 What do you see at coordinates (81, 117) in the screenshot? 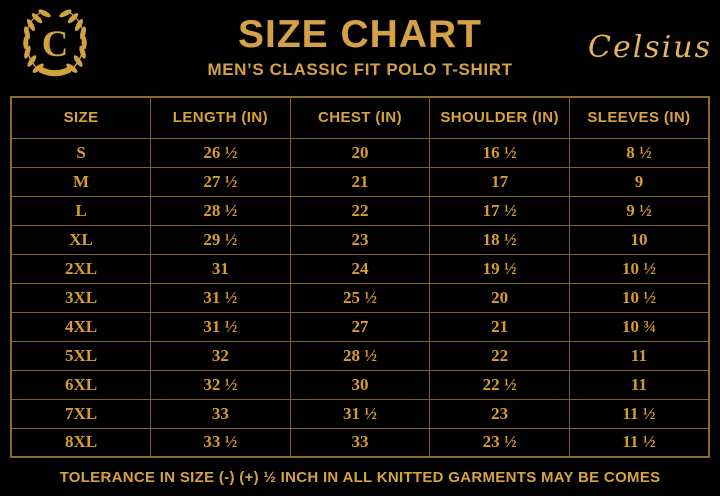
I see `column-header-size: SIZE` at bounding box center [81, 117].